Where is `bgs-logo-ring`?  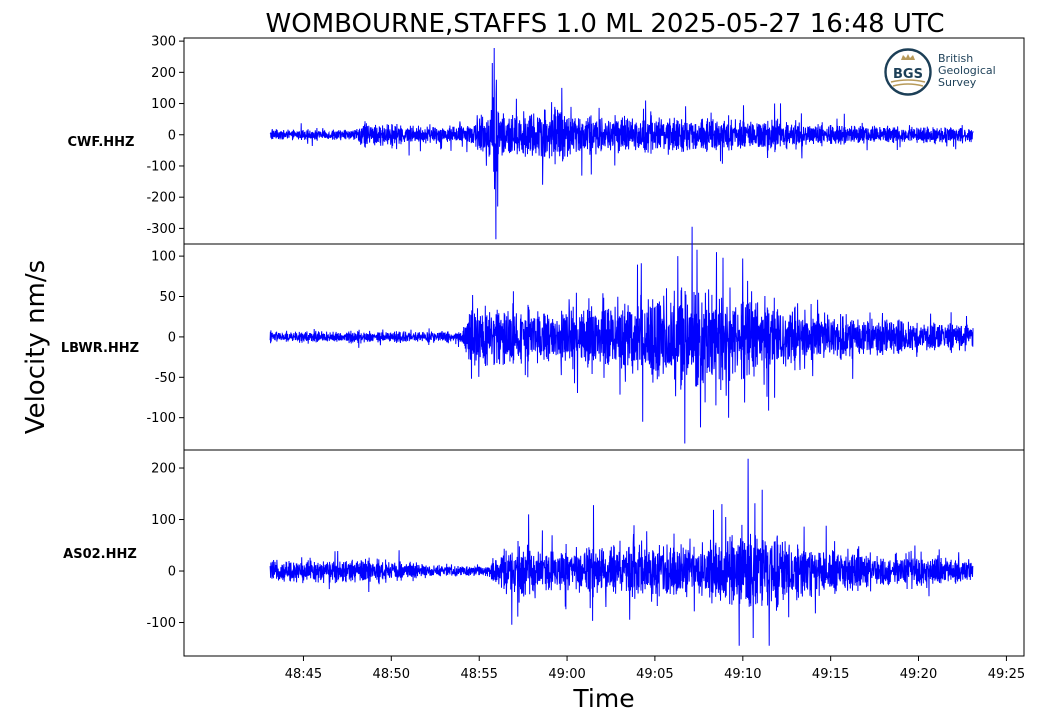 bgs-logo-ring is located at coordinates (908, 72).